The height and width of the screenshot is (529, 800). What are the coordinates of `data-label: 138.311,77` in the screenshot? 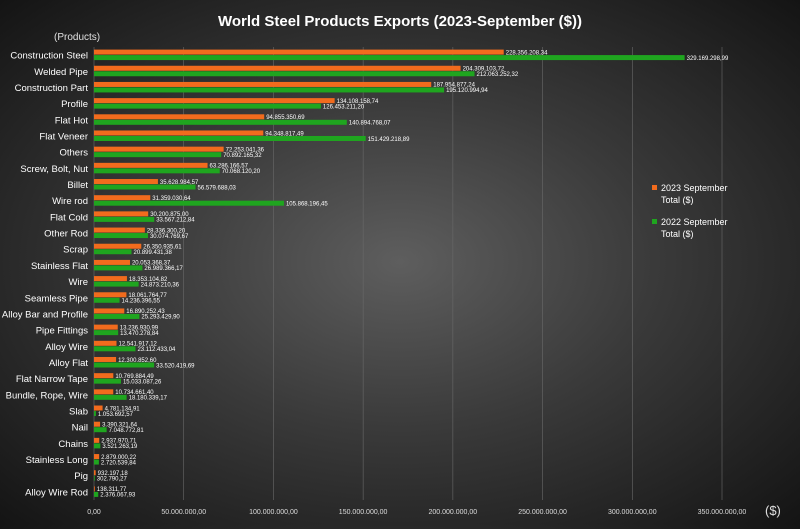 It's located at (112, 490).